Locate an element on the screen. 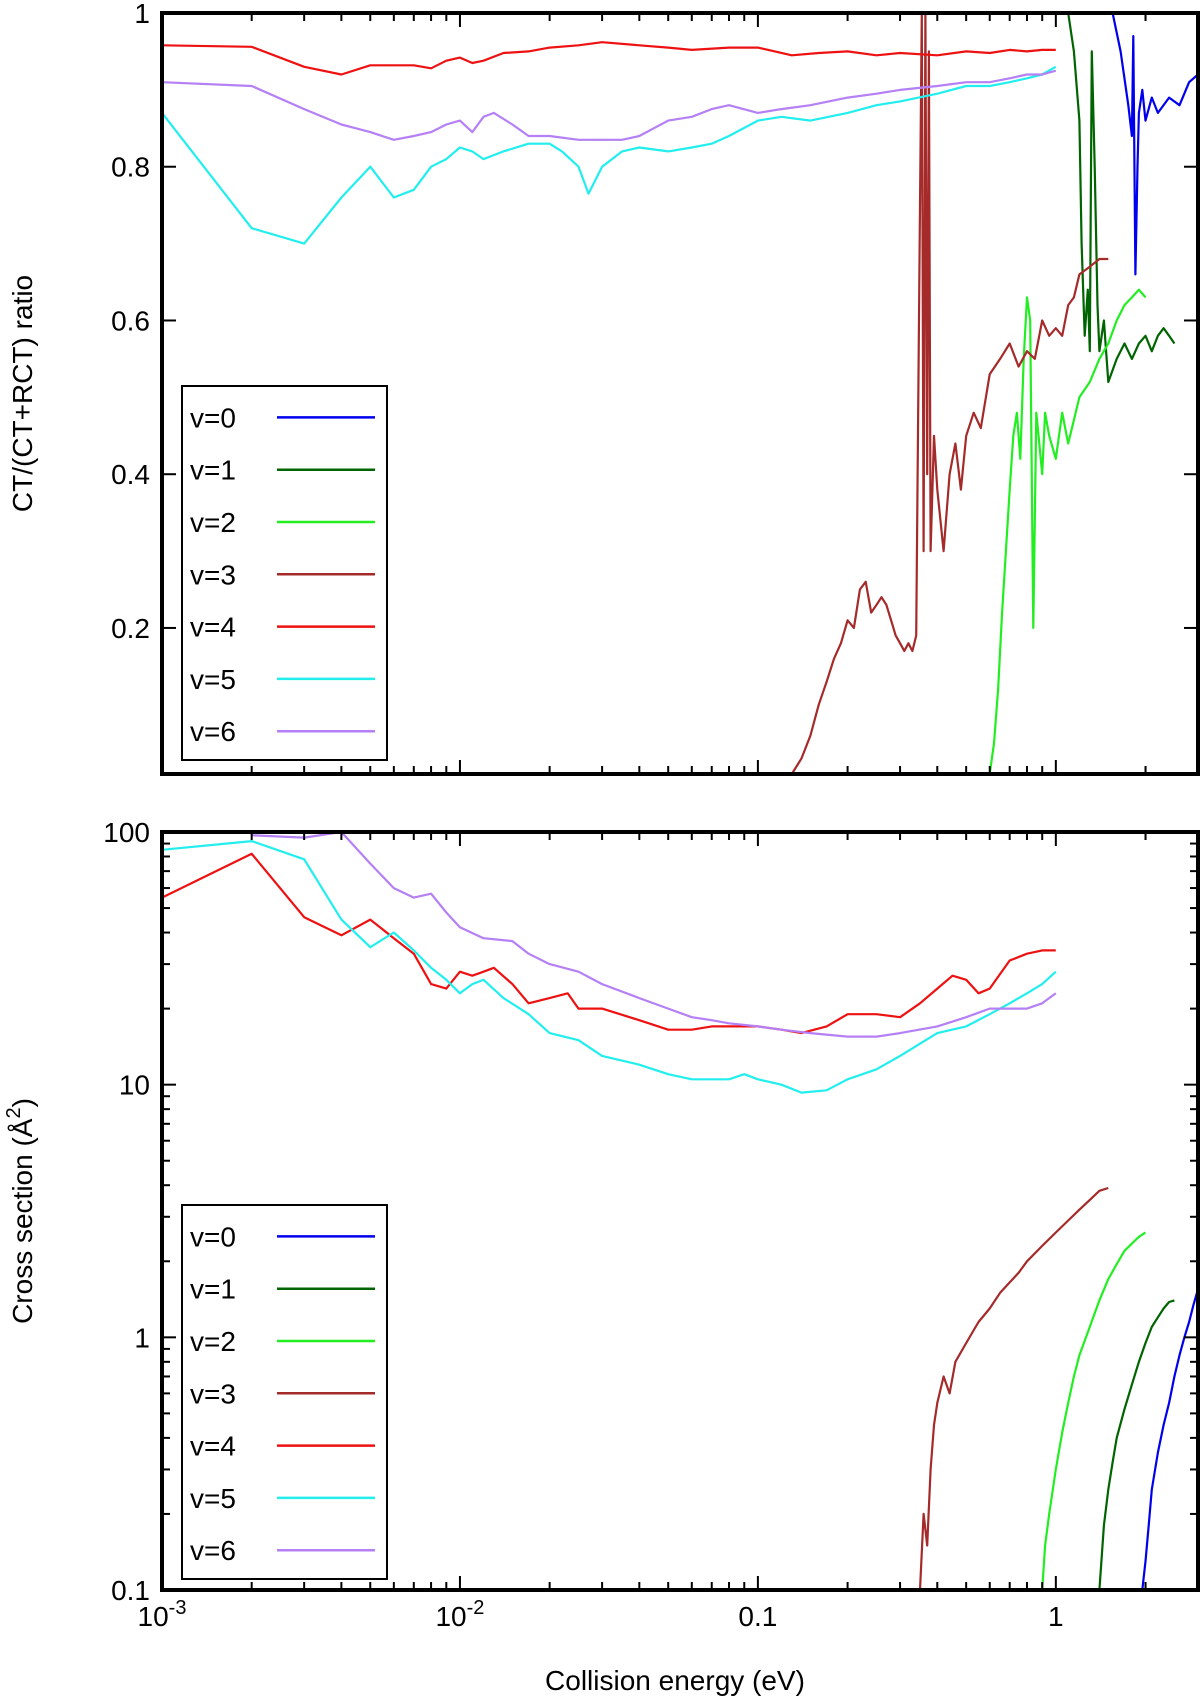 Image resolution: width=1200 pixels, height=1700 pixels. x-tick-label: 0.1 is located at coordinates (757, 1616).